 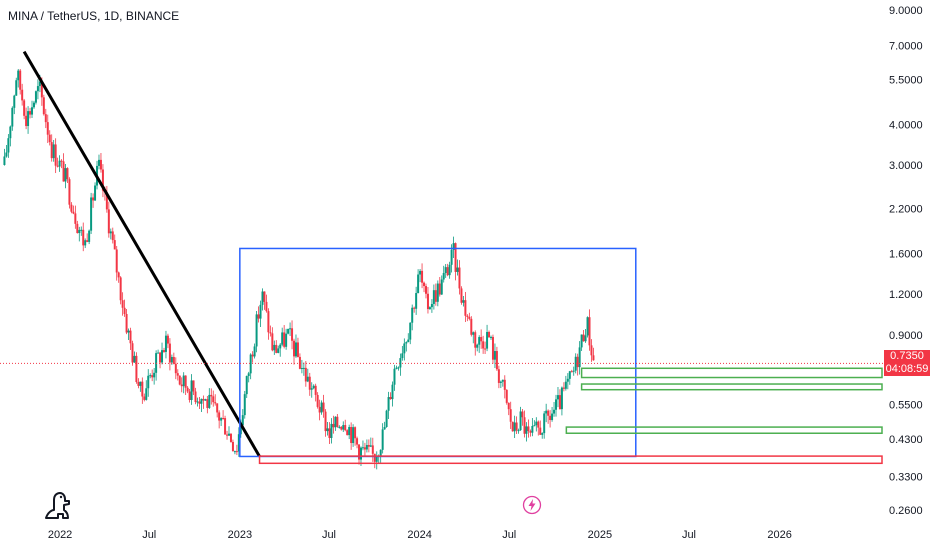 What do you see at coordinates (149, 535) in the screenshot?
I see `x-tick-label: Jul` at bounding box center [149, 535].